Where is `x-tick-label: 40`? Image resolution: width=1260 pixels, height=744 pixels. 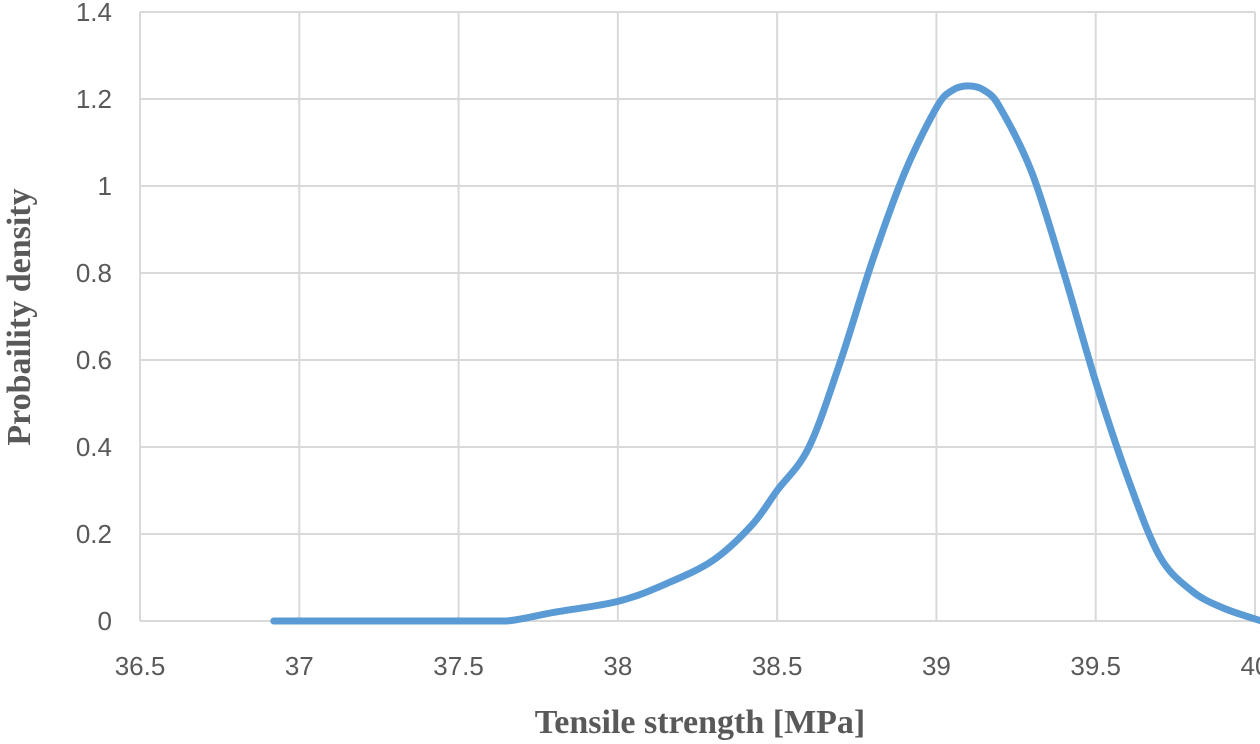
x-tick-label: 40 is located at coordinates (1250, 666).